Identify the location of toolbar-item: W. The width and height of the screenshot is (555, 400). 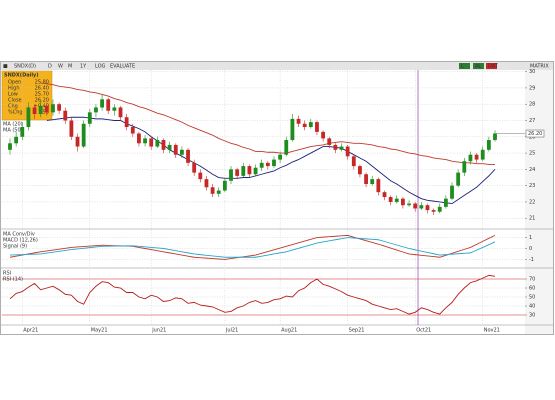
(60, 67).